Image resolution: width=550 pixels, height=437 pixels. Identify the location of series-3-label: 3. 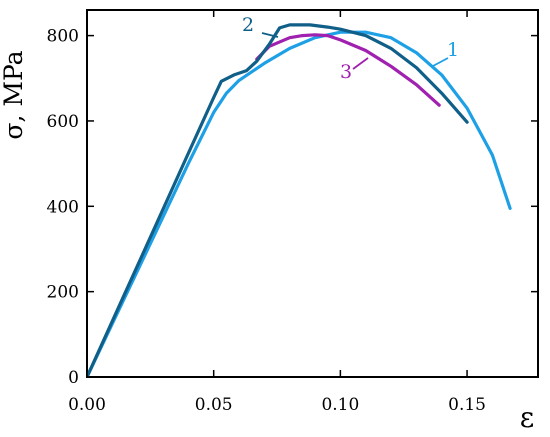
(346, 72).